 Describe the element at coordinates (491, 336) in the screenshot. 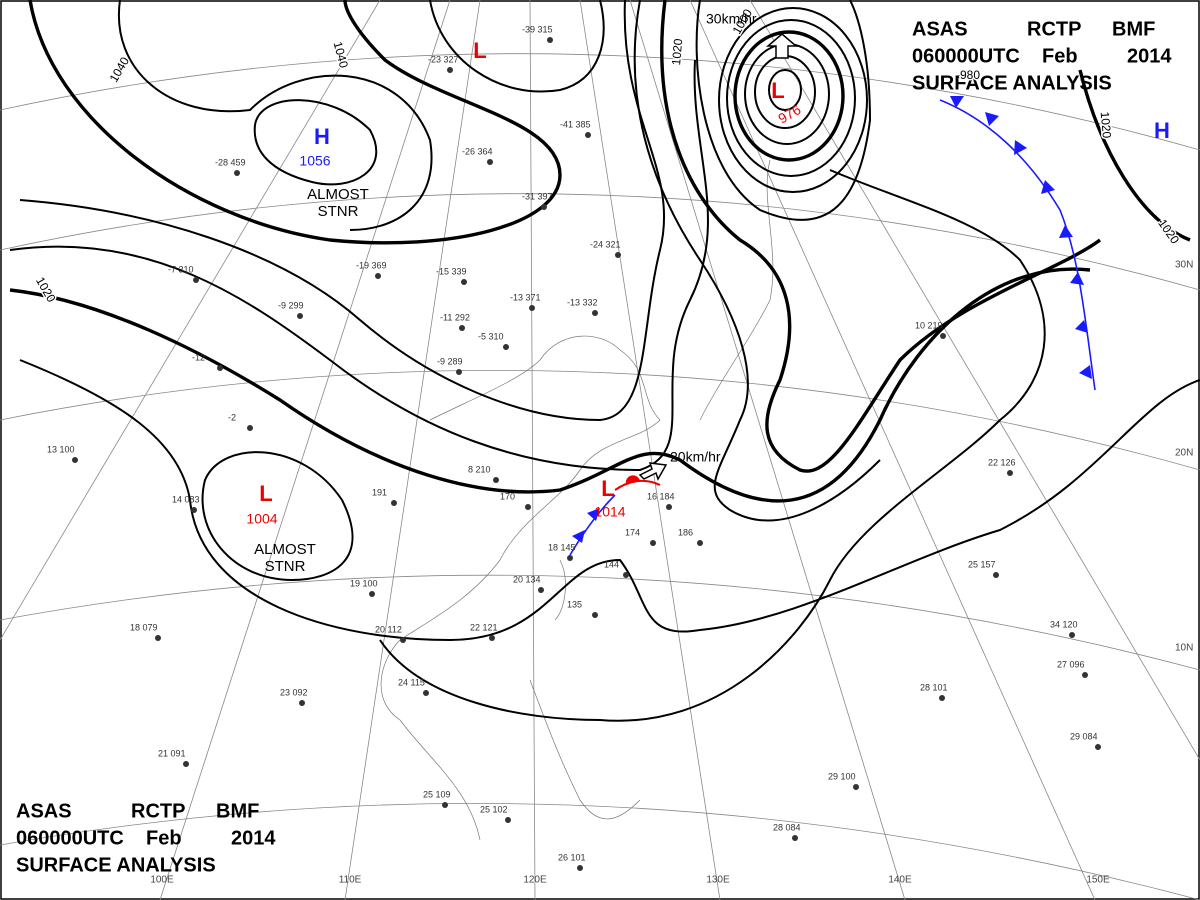

I see `station-value: -5 310` at that location.